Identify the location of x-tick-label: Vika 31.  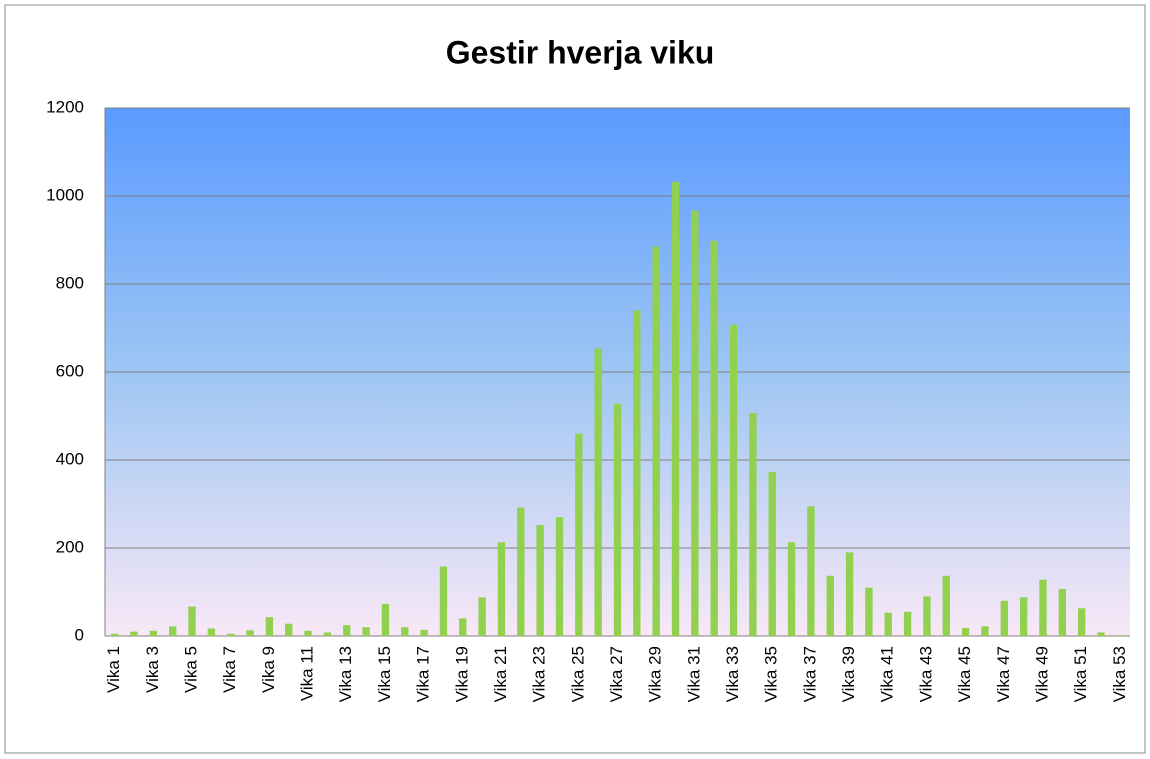
(693, 674).